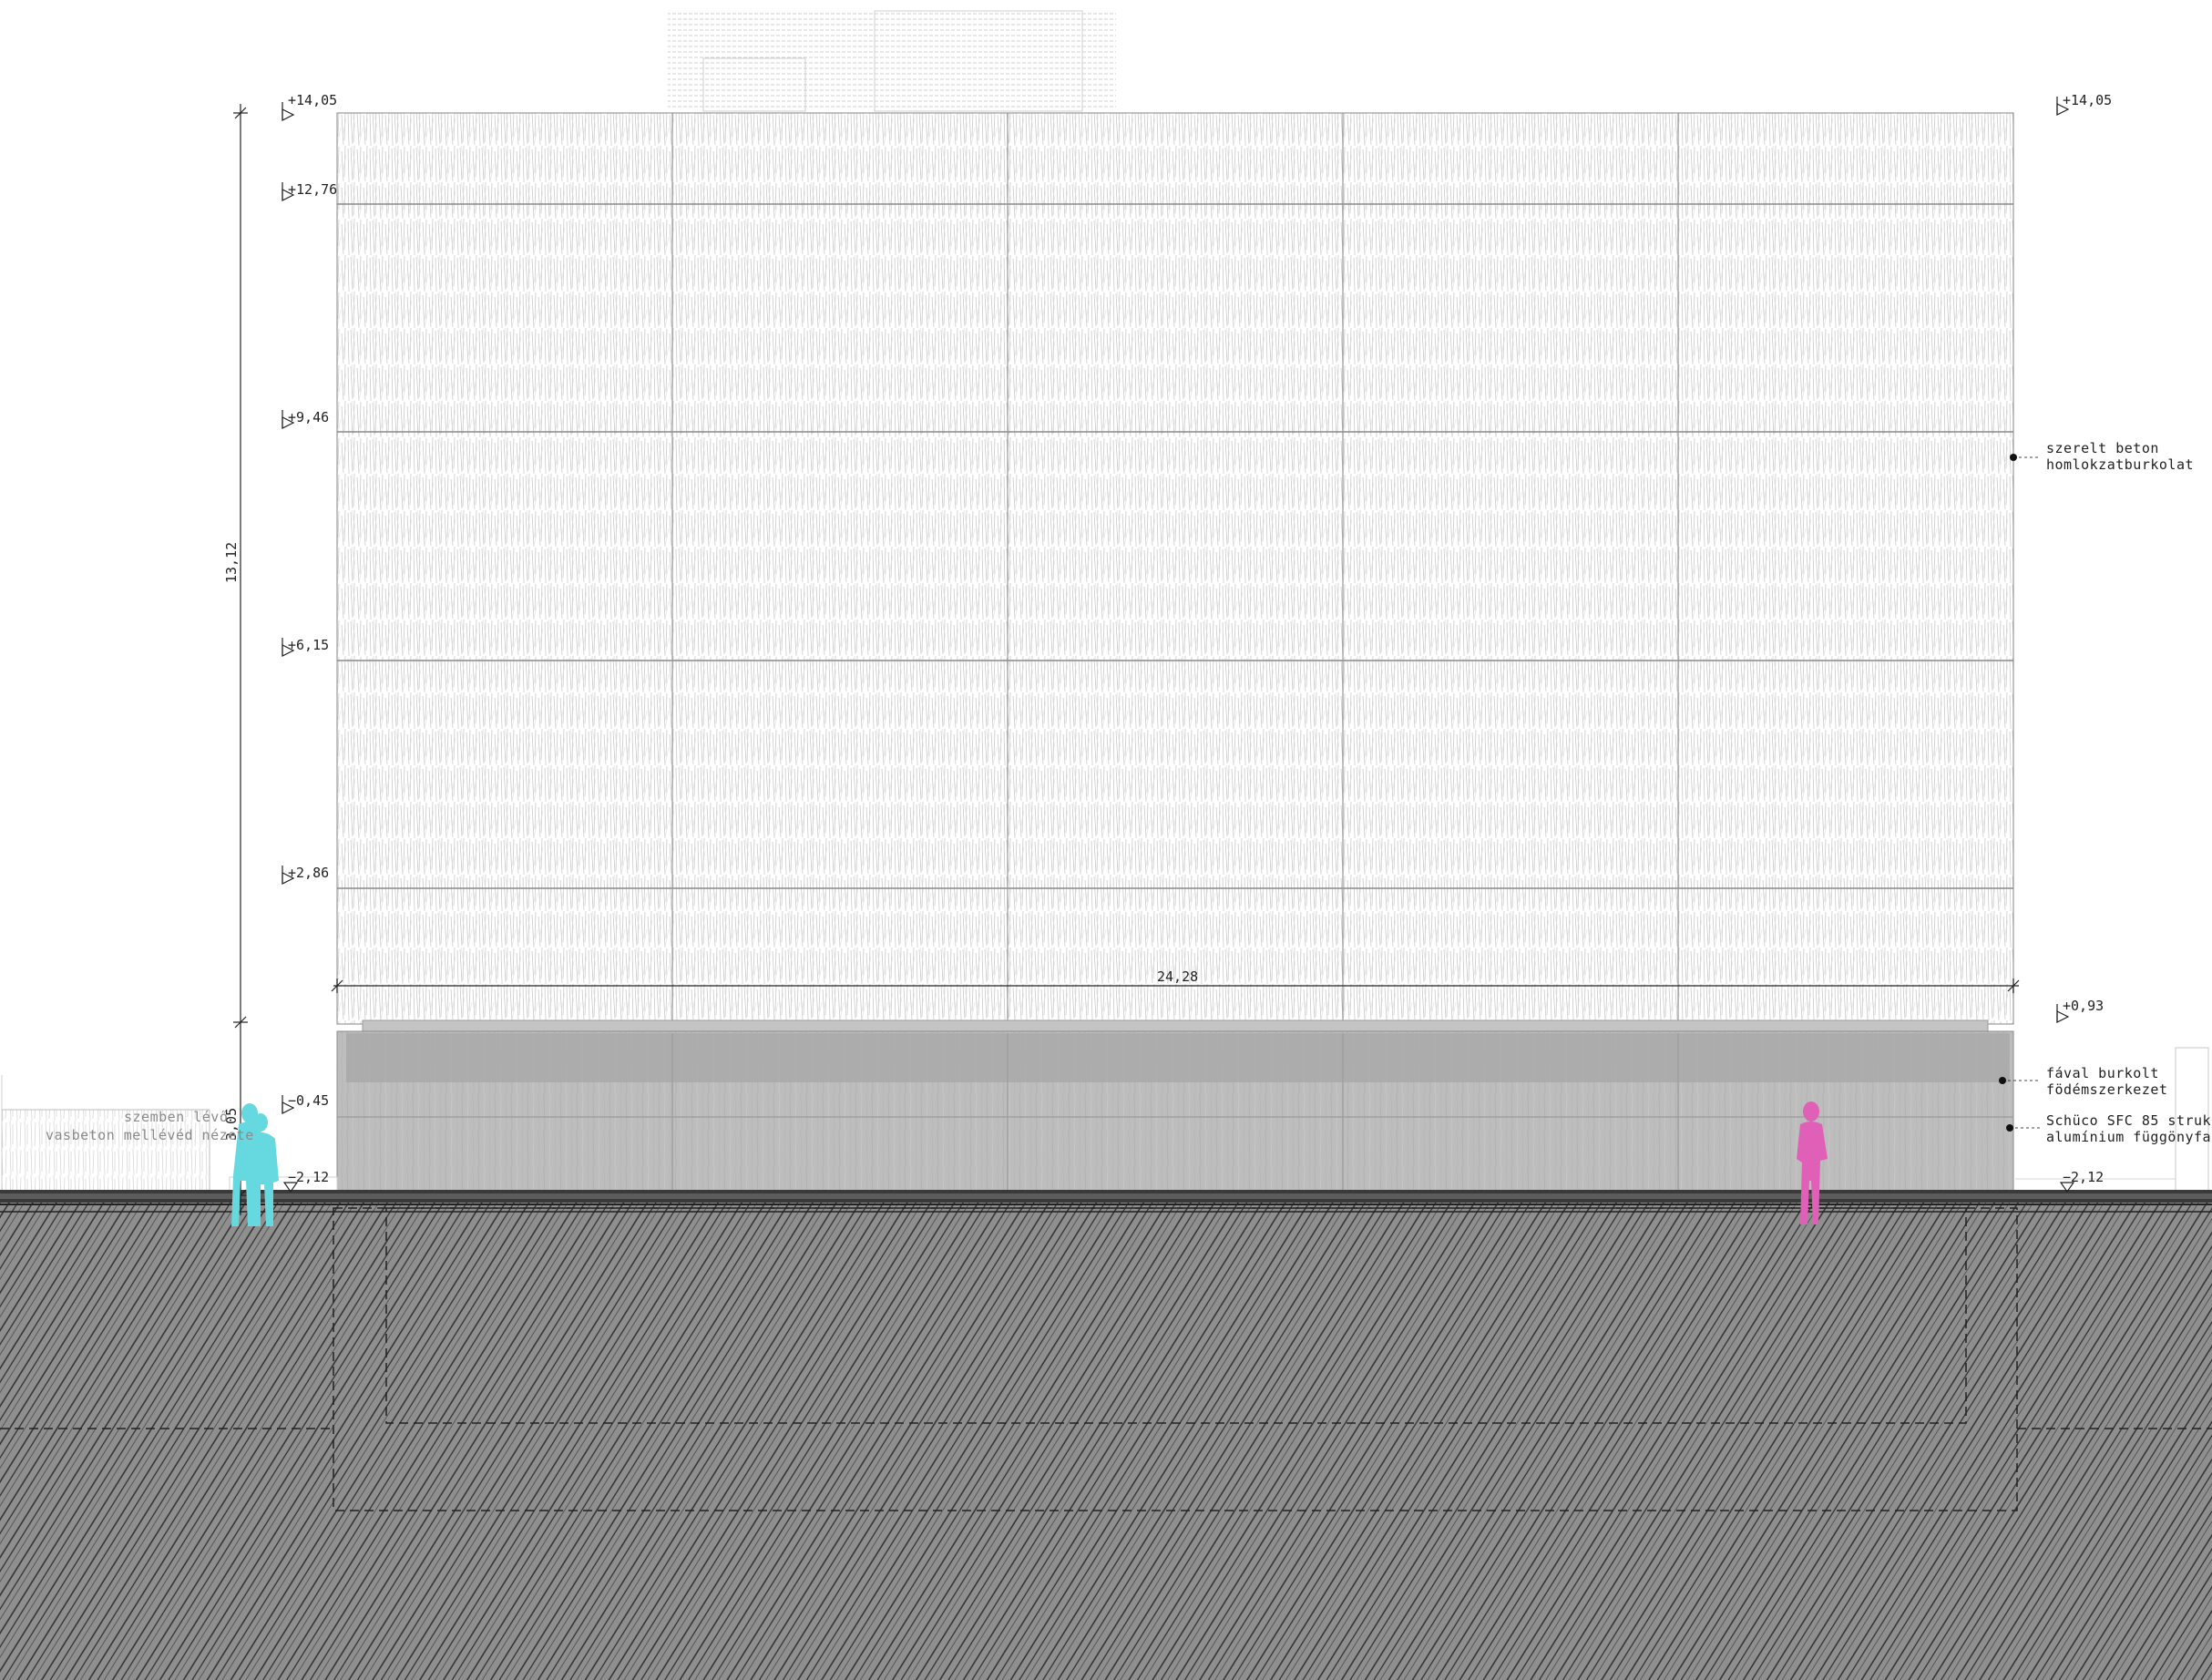  I want to click on level-label-6-15: +6,15, so click(309, 645).